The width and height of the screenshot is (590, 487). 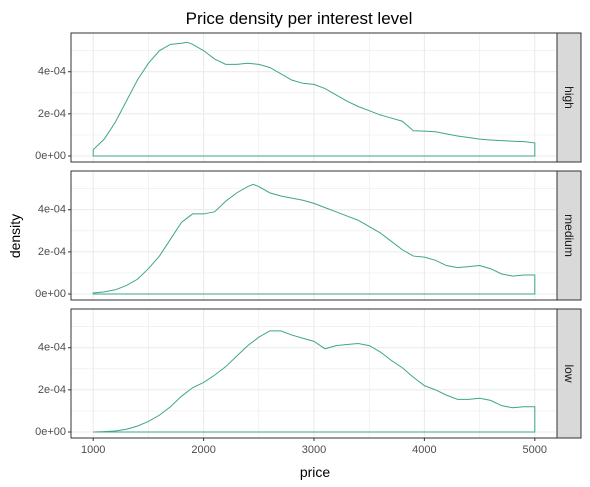 I want to click on x-tick-label: 5000, so click(x=535, y=450).